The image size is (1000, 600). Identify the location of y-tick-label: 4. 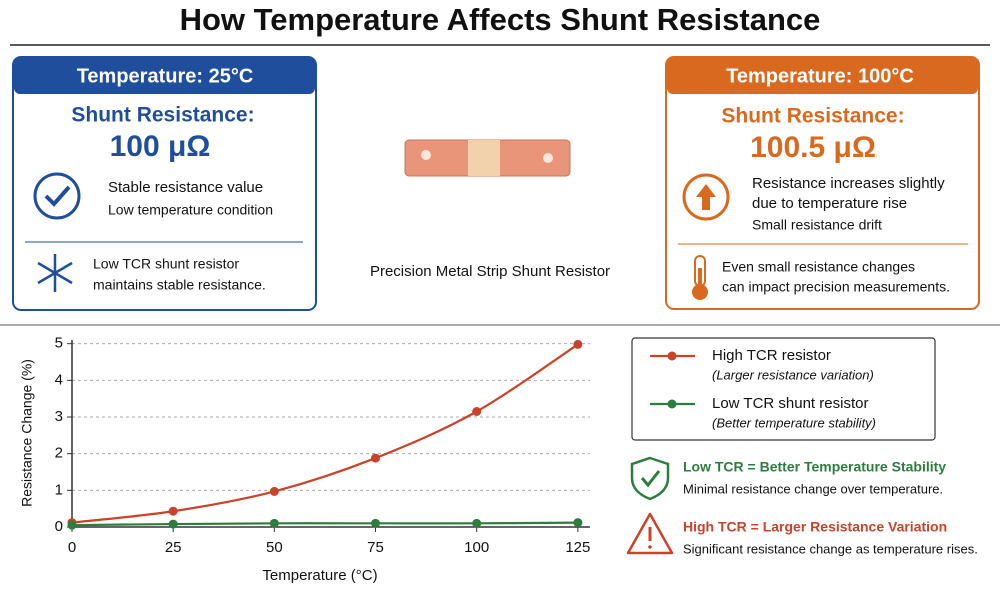
(59, 379).